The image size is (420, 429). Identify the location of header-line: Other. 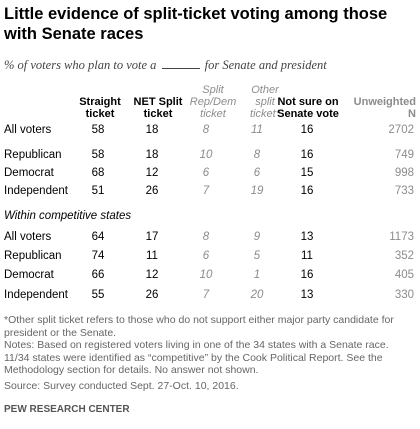
(265, 90).